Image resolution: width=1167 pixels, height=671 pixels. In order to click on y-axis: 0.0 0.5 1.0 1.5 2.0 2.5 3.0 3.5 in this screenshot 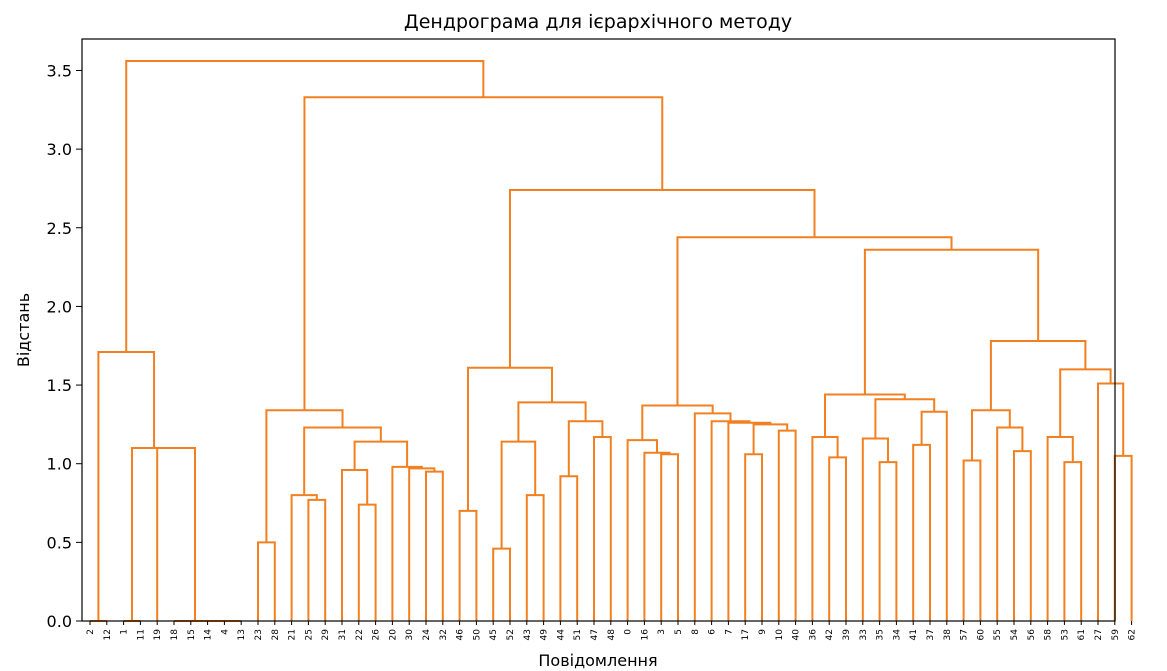, I will do `click(64, 346)`.